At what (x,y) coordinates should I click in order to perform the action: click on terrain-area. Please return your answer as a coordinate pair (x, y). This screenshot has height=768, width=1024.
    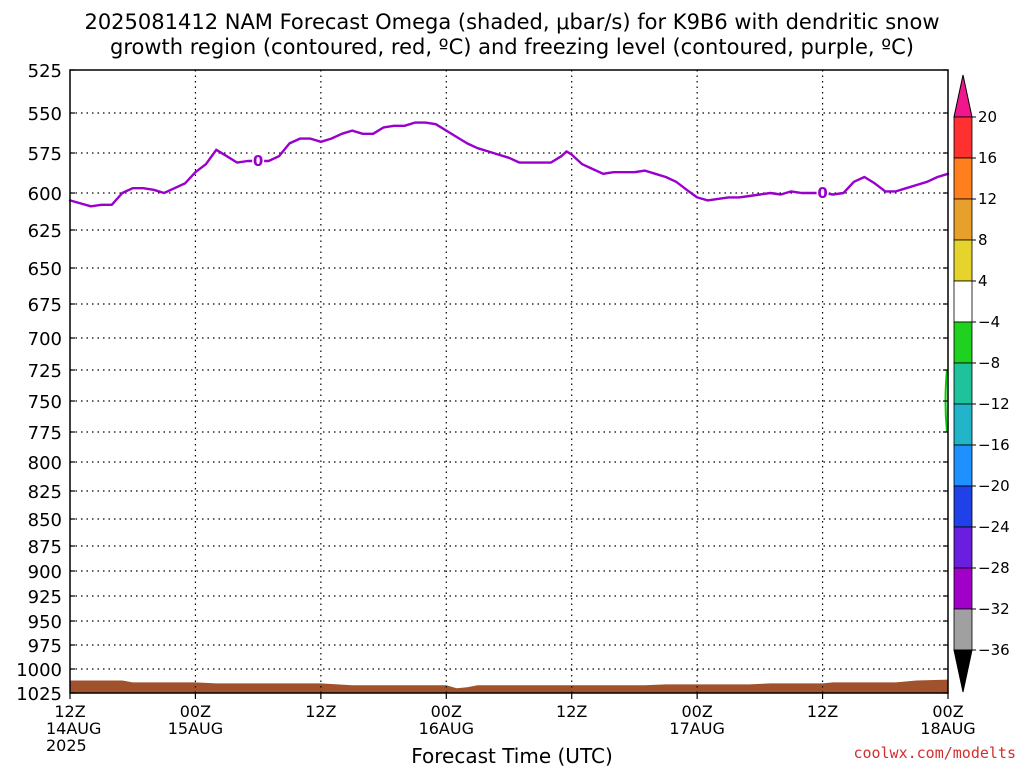
    Looking at the image, I should click on (509, 686).